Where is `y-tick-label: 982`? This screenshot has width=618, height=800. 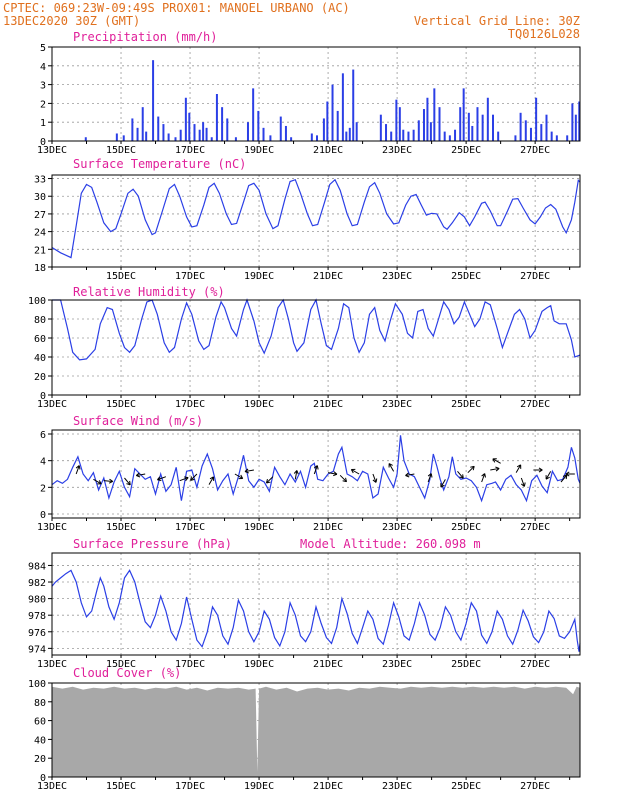 y-tick-label: 982 is located at coordinates (37, 583).